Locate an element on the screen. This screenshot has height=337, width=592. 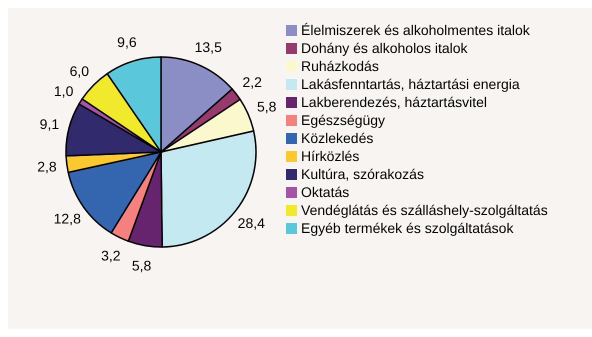
legend-label: Oktatás is located at coordinates (325, 192).